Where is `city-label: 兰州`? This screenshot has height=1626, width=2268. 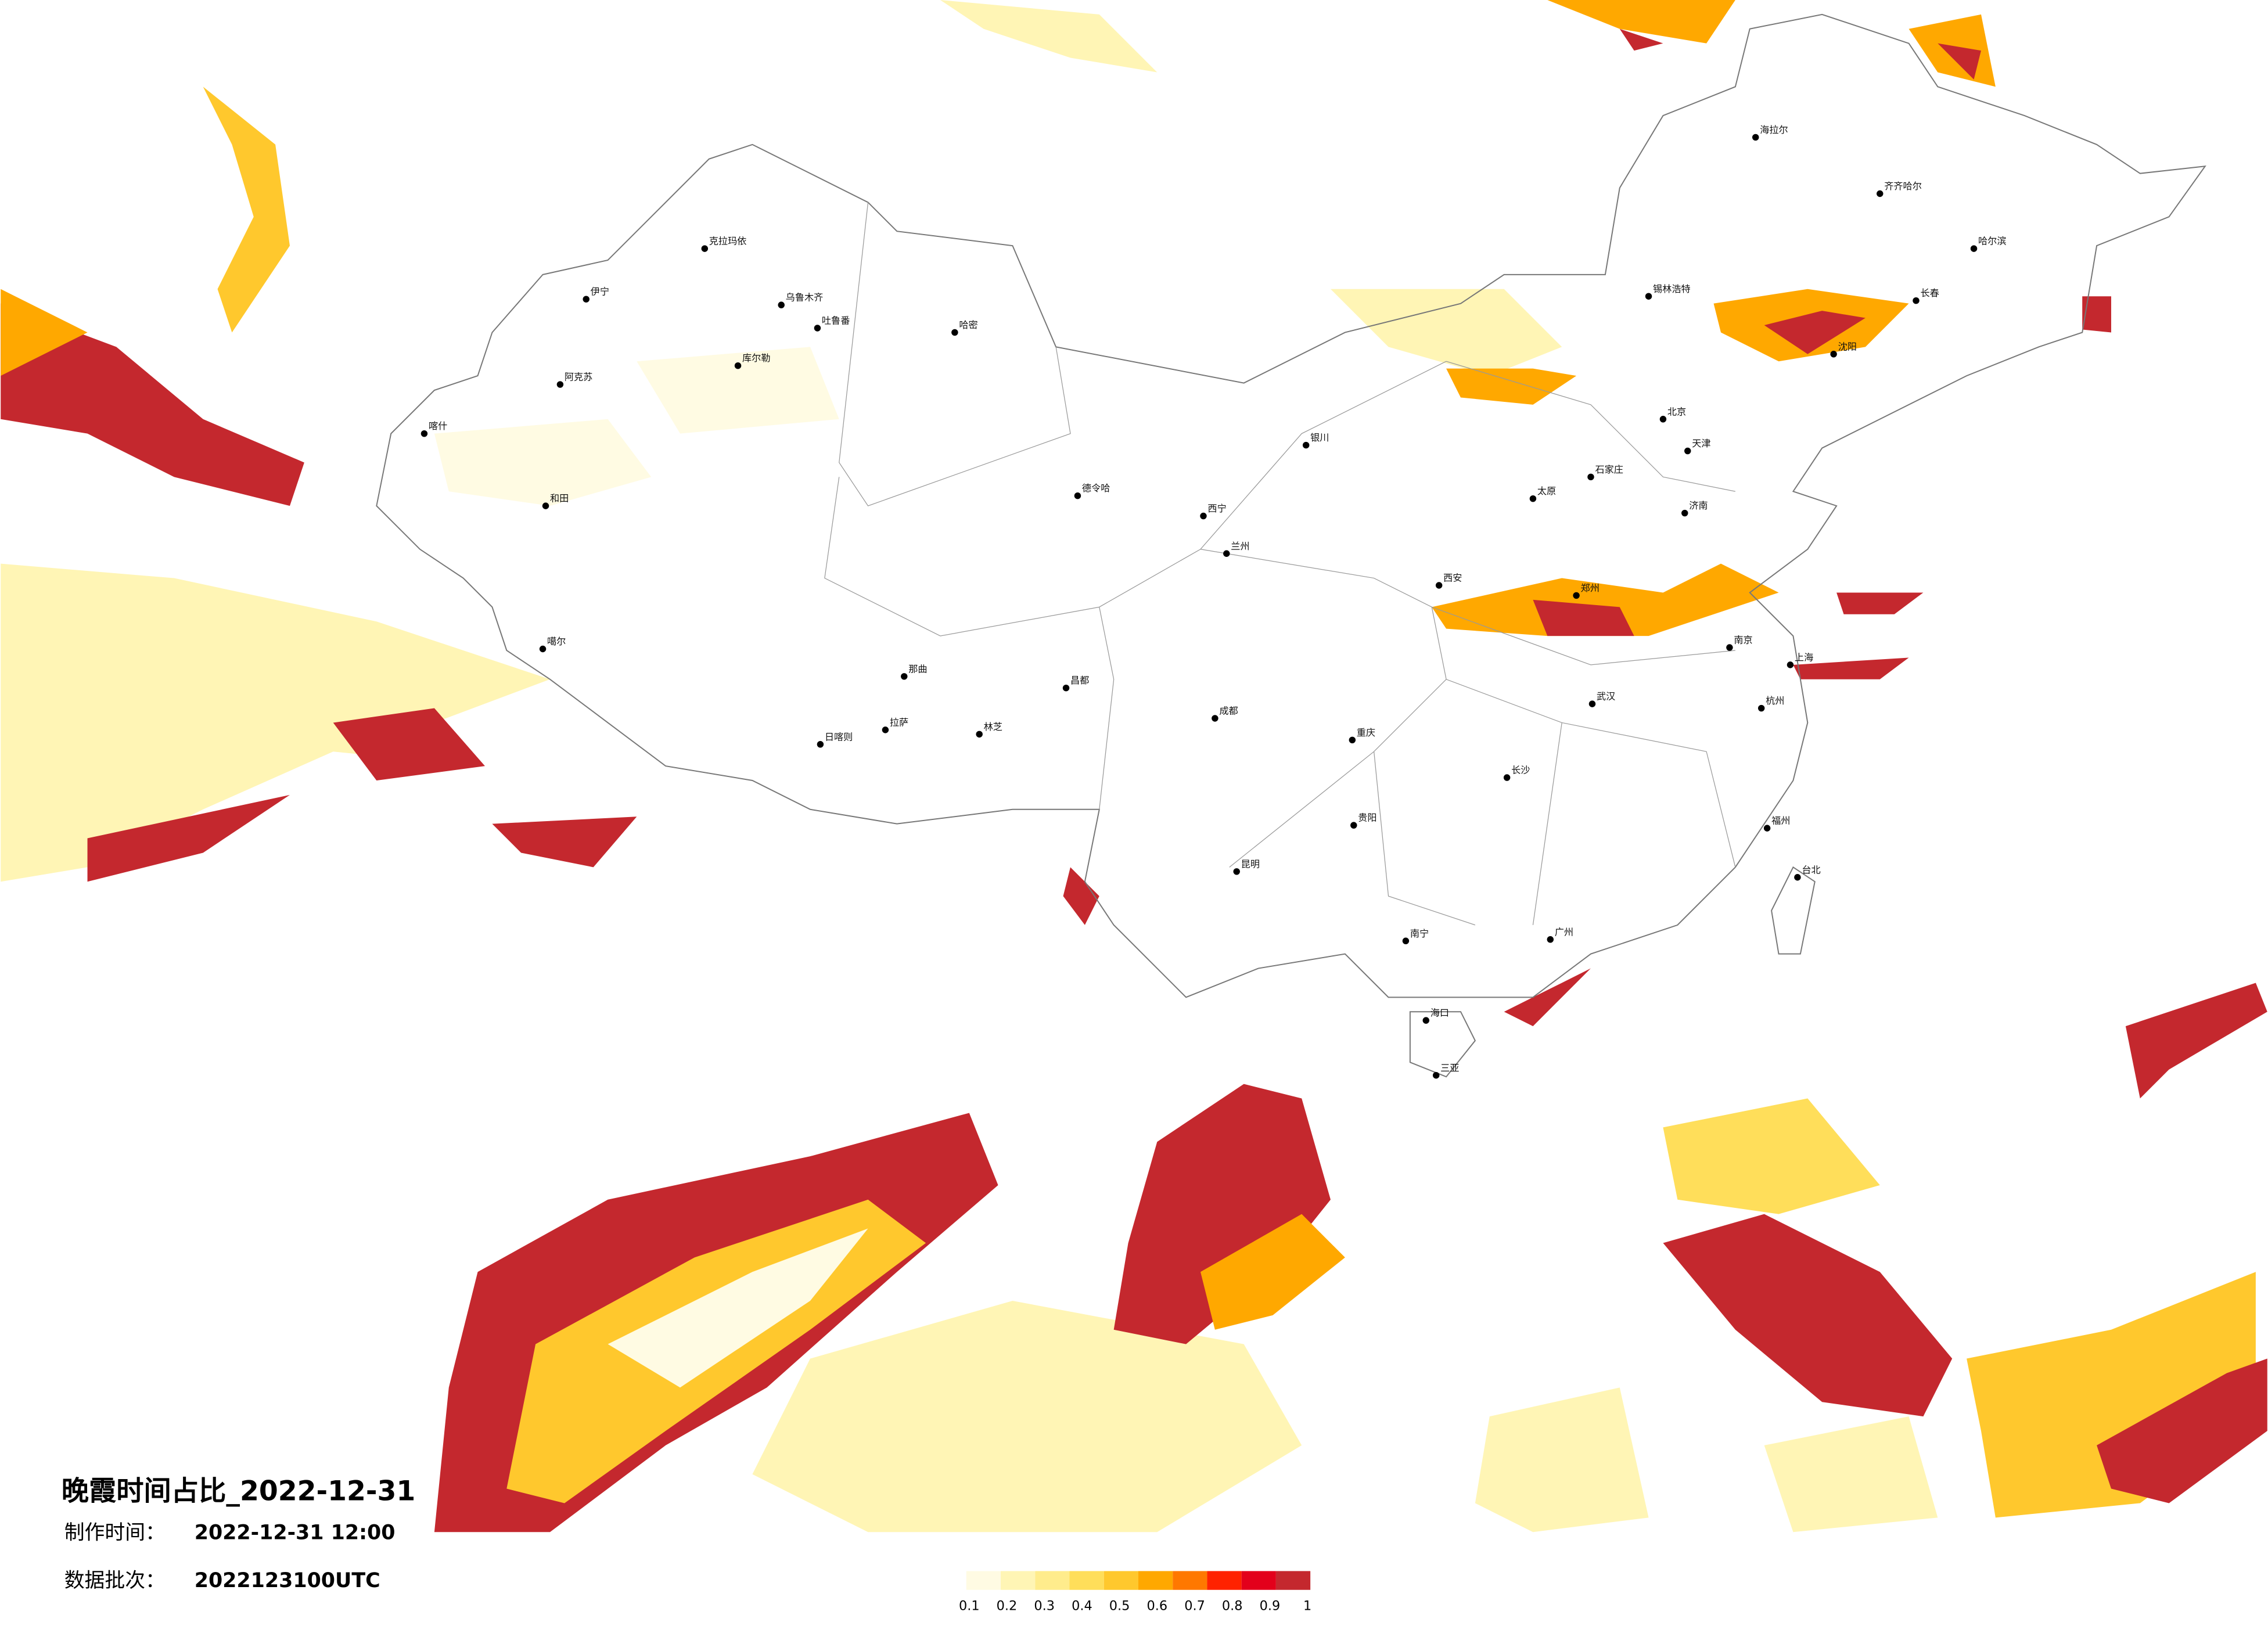
city-label: 兰州 is located at coordinates (1240, 546).